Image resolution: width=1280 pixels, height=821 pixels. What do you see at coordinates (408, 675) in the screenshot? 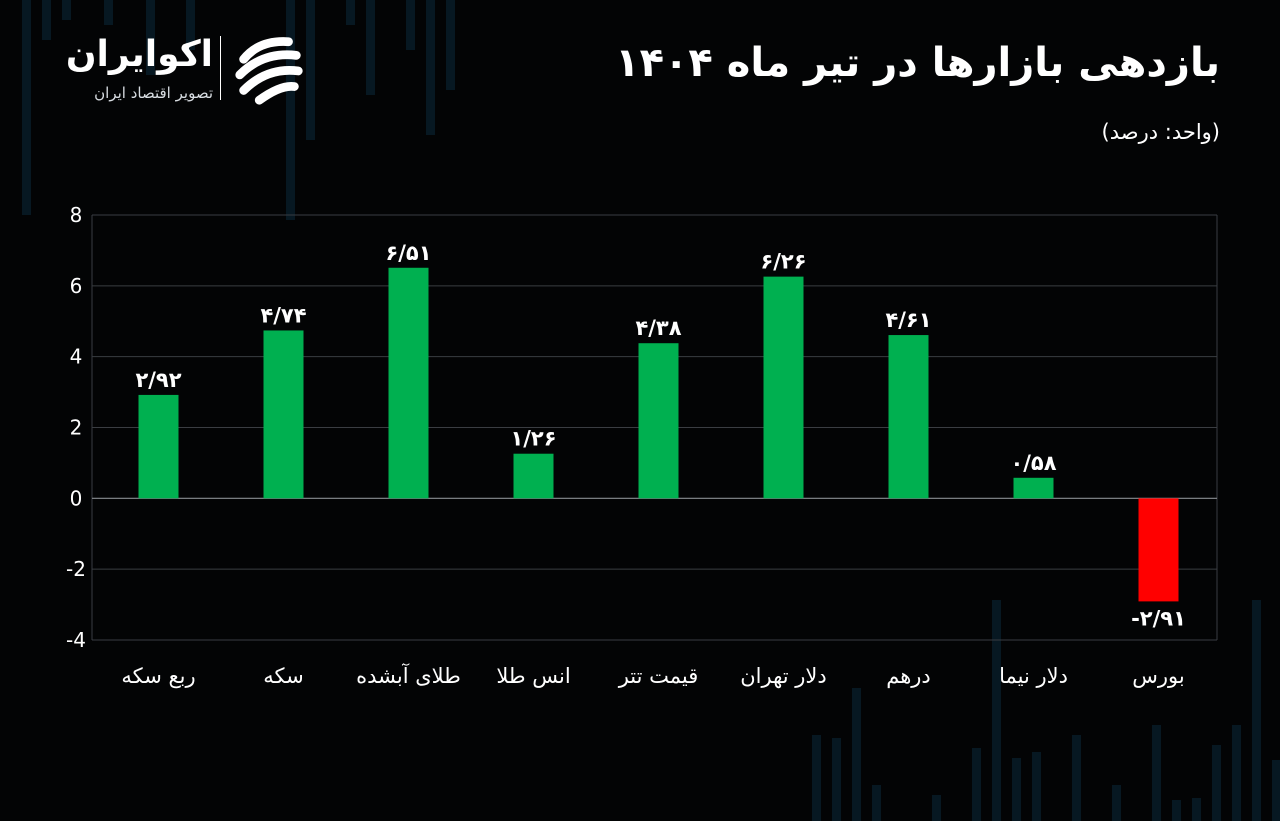
I see `x-tick-label: طلای آبشده` at bounding box center [408, 675].